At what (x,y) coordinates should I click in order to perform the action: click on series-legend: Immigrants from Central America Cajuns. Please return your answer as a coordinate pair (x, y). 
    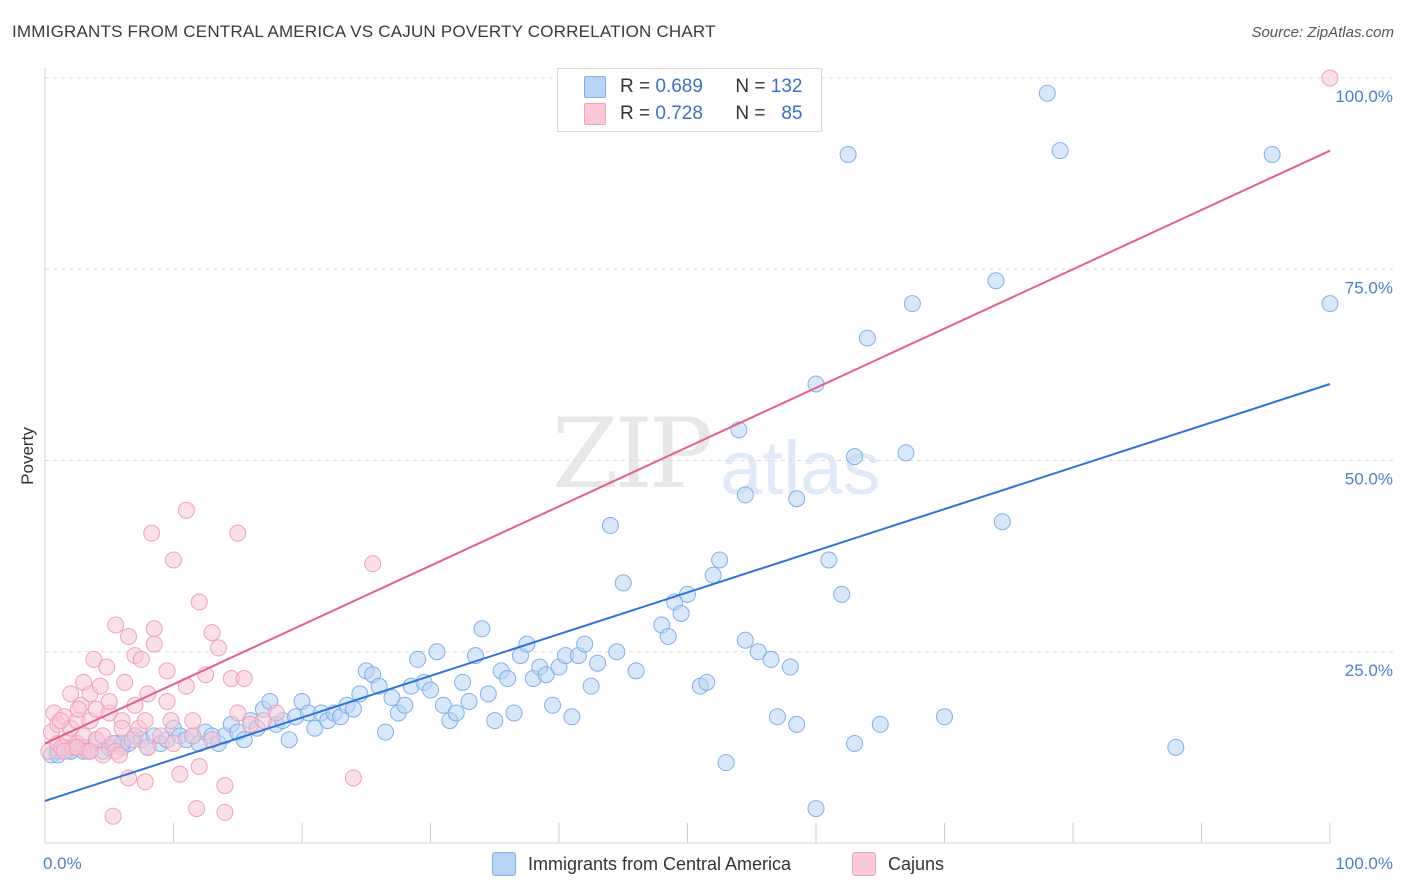
    Looking at the image, I should click on (703, 865).